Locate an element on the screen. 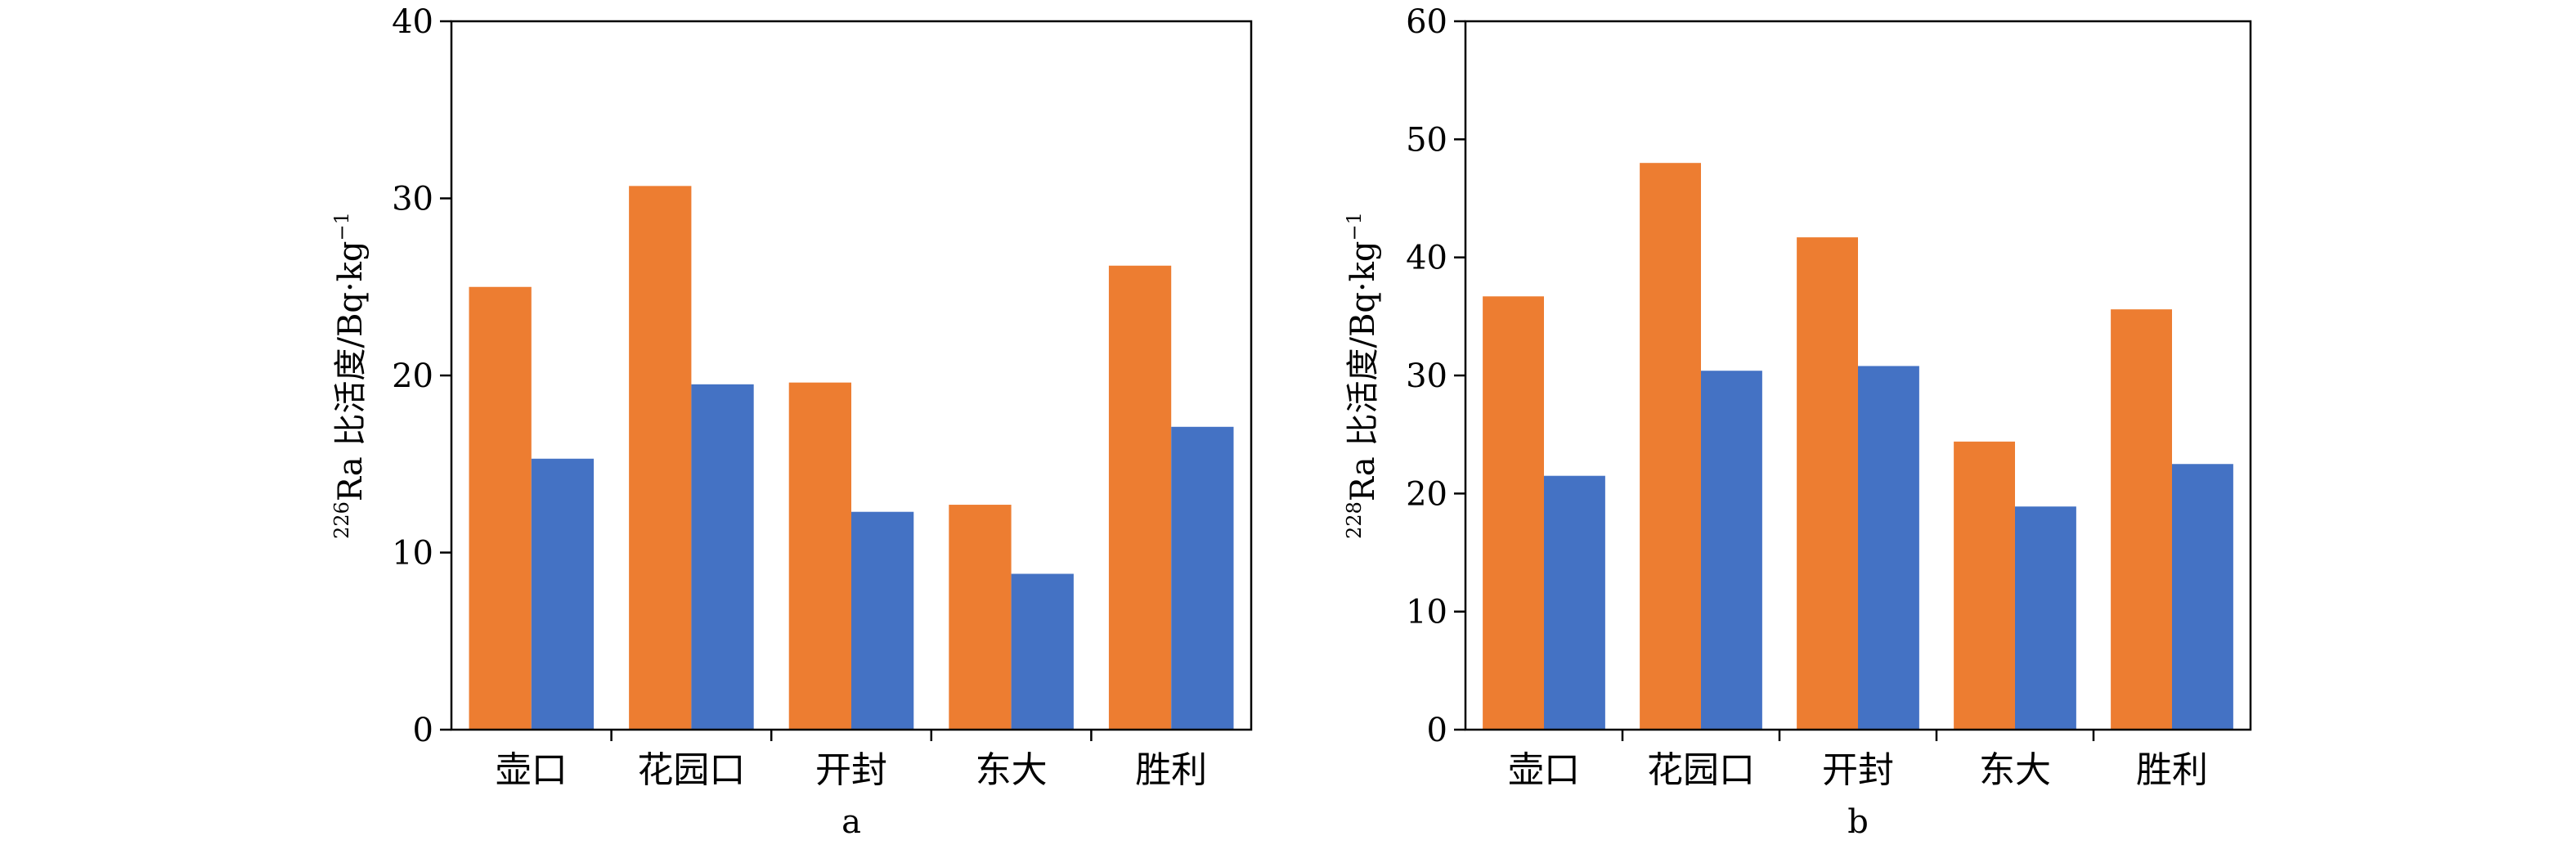 This screenshot has width=2576, height=845. panel-label-b: b is located at coordinates (1858, 822).